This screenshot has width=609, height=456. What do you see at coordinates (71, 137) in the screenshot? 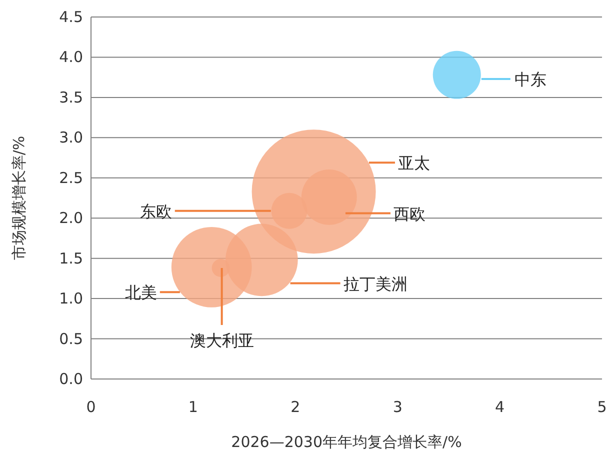
I see `y-tick-label: 3.0` at bounding box center [71, 137].